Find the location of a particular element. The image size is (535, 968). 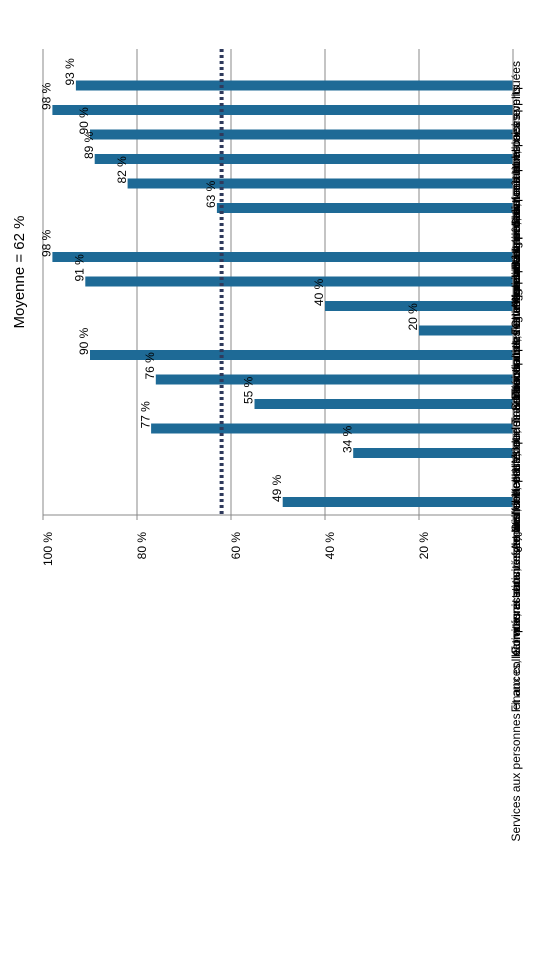

category-label: Santé is located at coordinates (516, 395).